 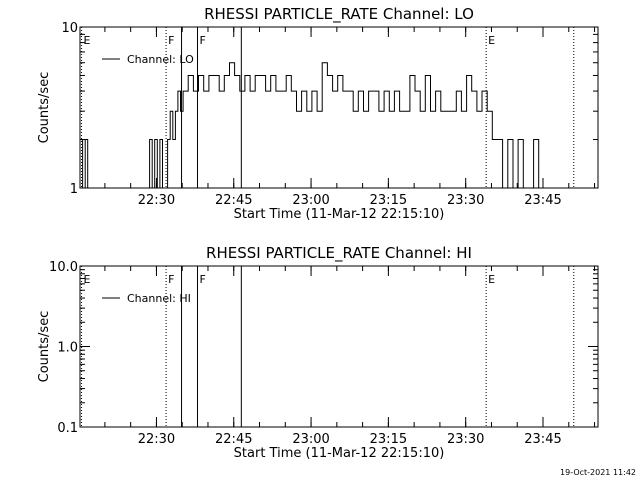 I want to click on legend-label: Channel: HI, so click(x=159, y=298).